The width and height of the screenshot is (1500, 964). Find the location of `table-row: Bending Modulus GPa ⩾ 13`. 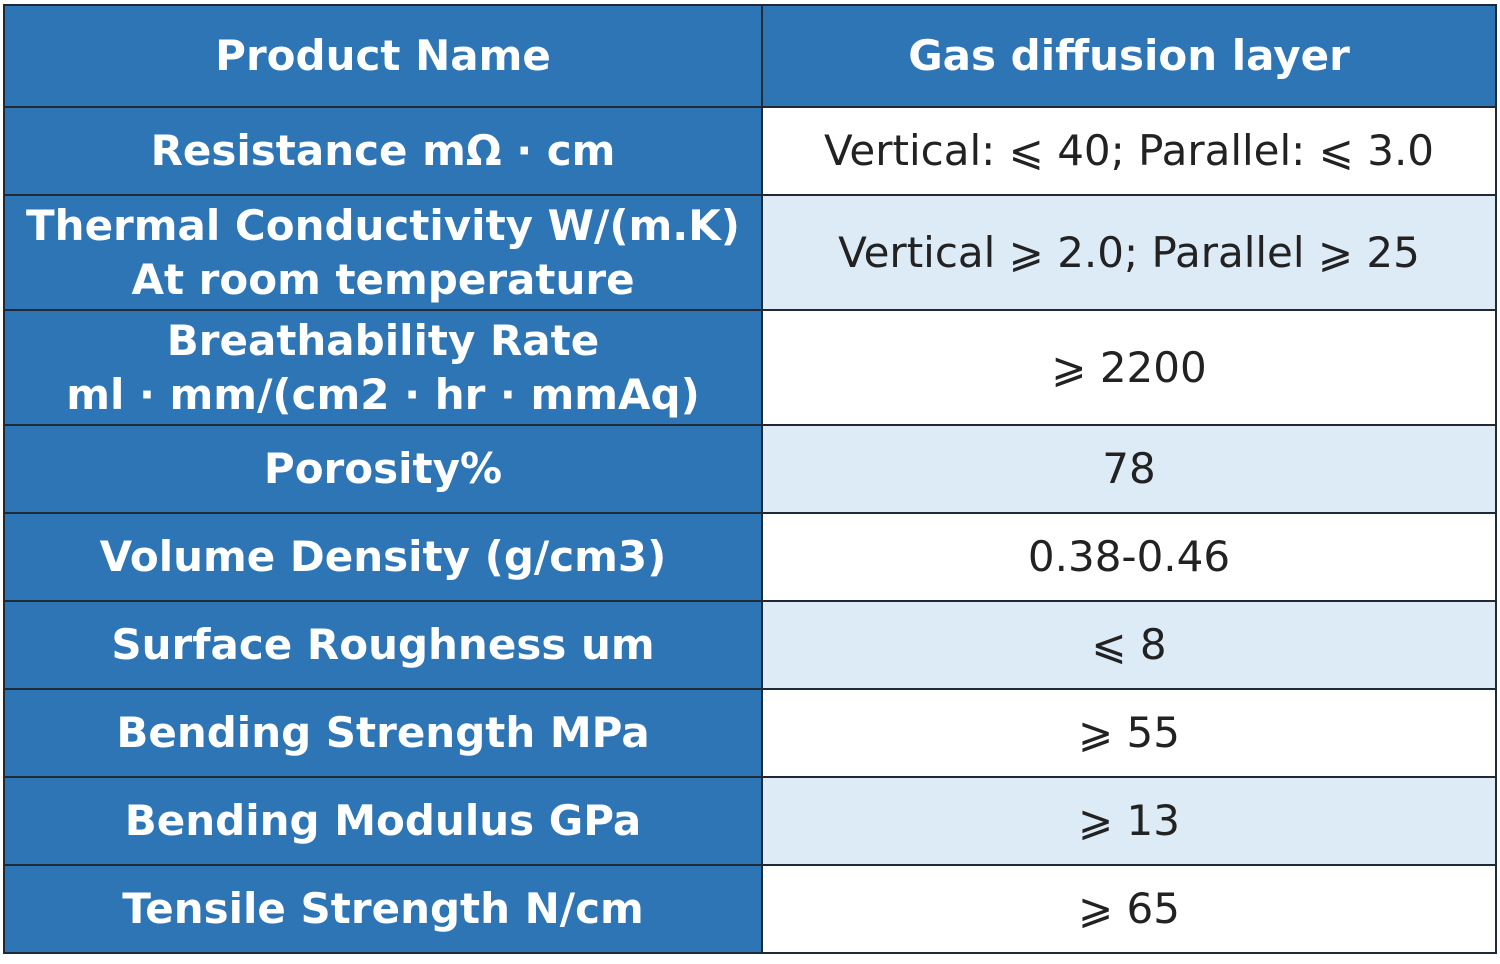

table-row: Bending Modulus GPa ⩾ 13 is located at coordinates (750, 821).